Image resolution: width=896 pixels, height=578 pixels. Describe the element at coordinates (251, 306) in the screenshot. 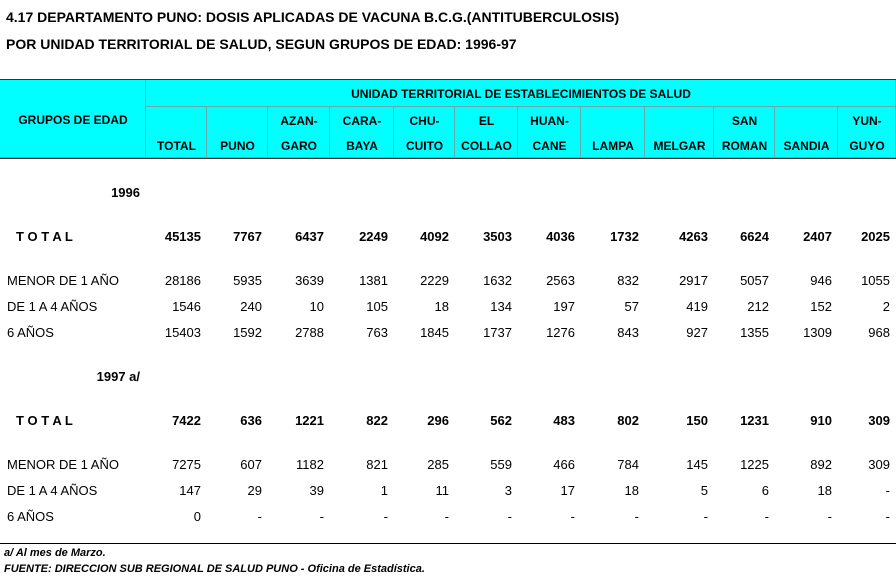

I see `cell: 240` at that location.